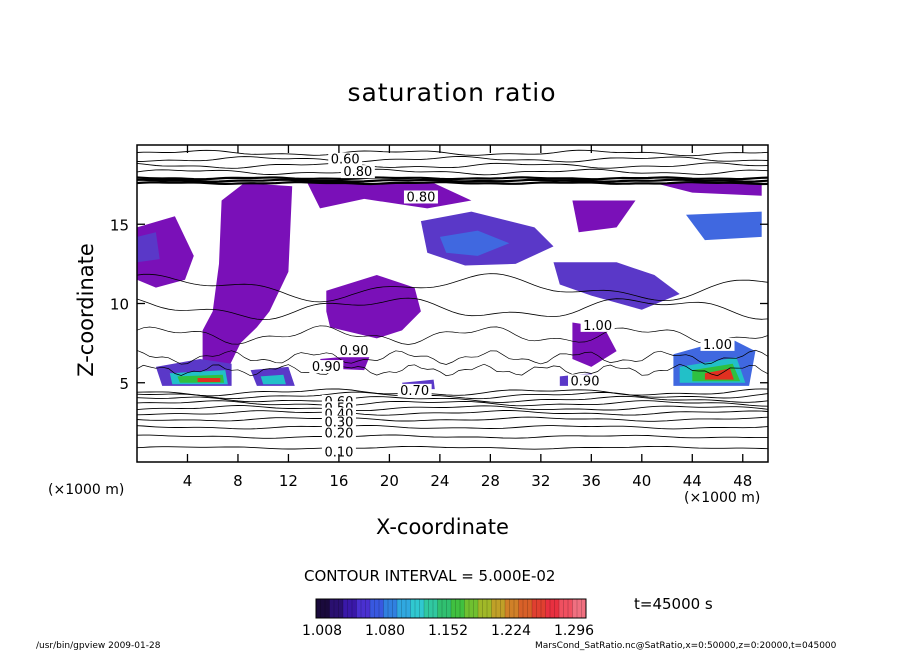 This screenshot has width=904, height=654. Describe the element at coordinates (673, 604) in the screenshot. I see `time-label: t=45000 s` at that location.